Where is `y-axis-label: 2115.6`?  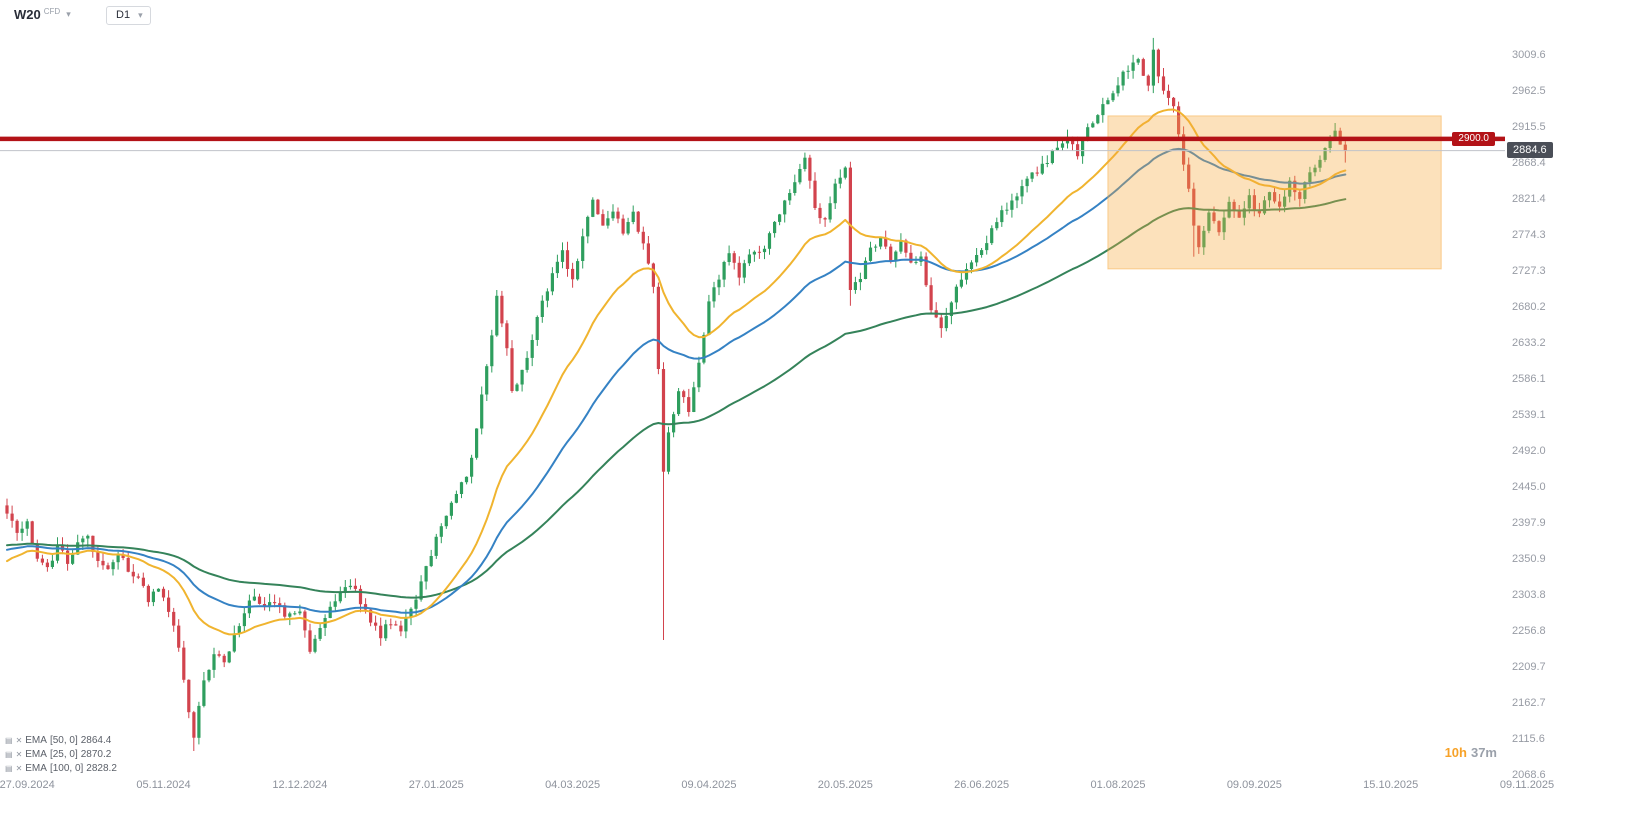
y-axis-label: 2115.6 is located at coordinates (1528, 739).